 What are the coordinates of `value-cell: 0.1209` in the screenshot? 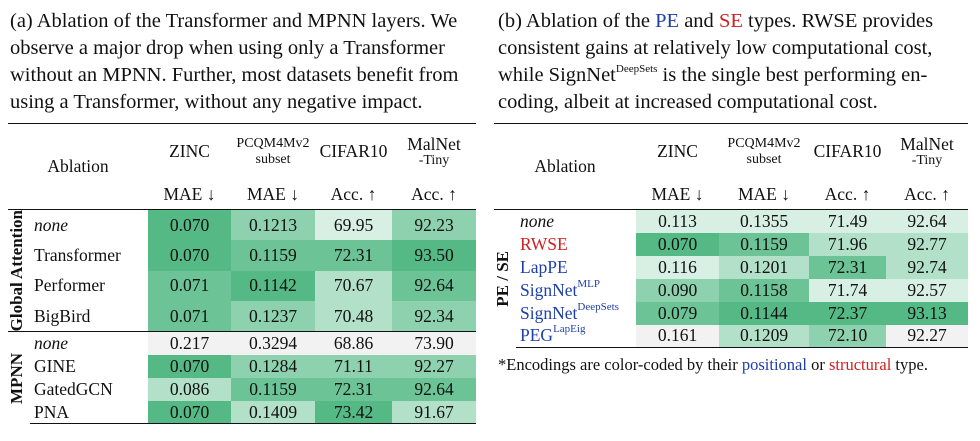 It's located at (764, 336).